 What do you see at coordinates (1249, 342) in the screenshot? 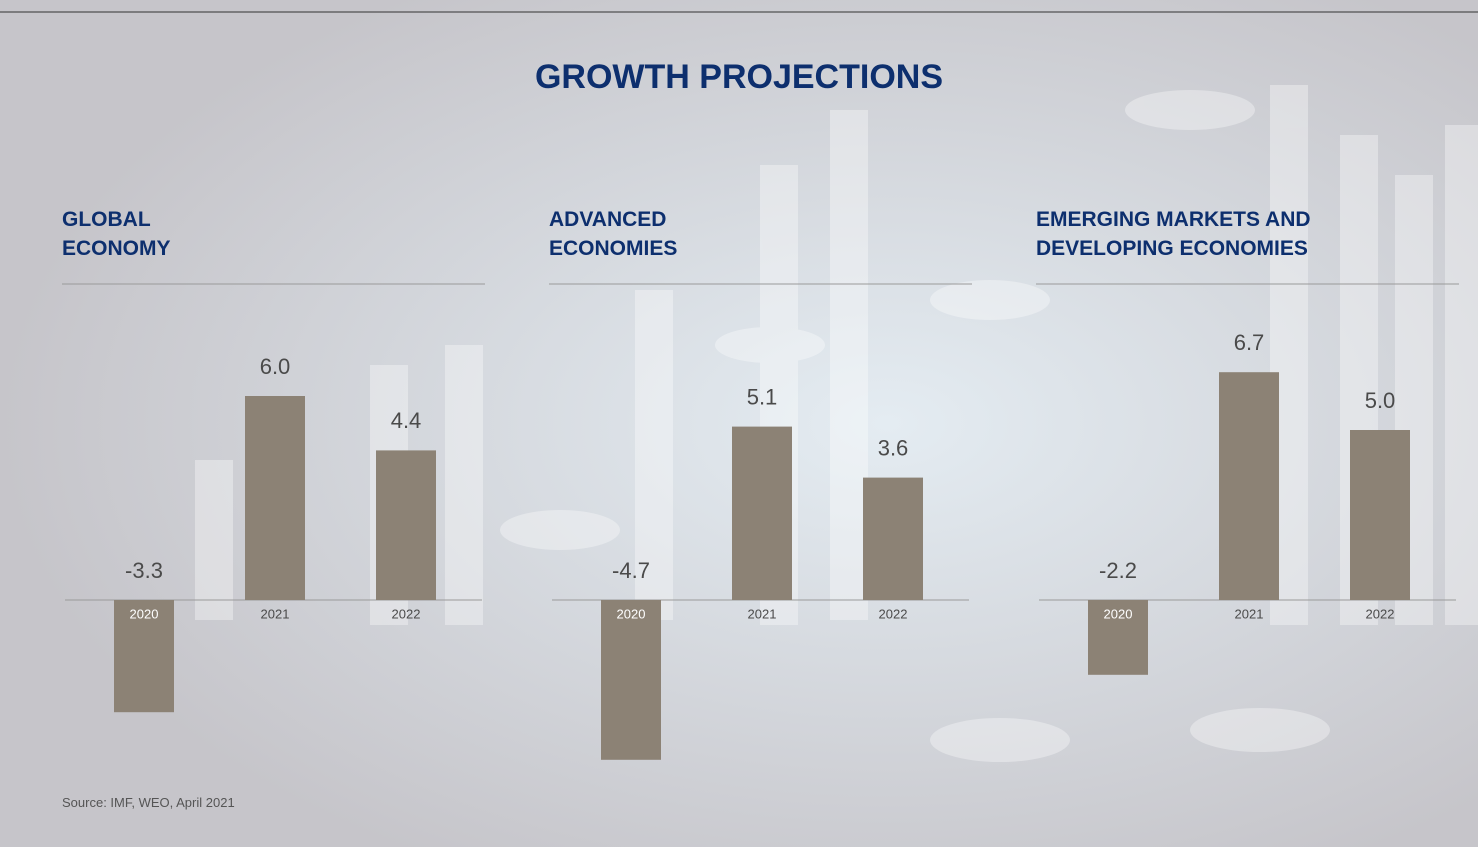
I see `value-label: 6.7` at bounding box center [1249, 342].